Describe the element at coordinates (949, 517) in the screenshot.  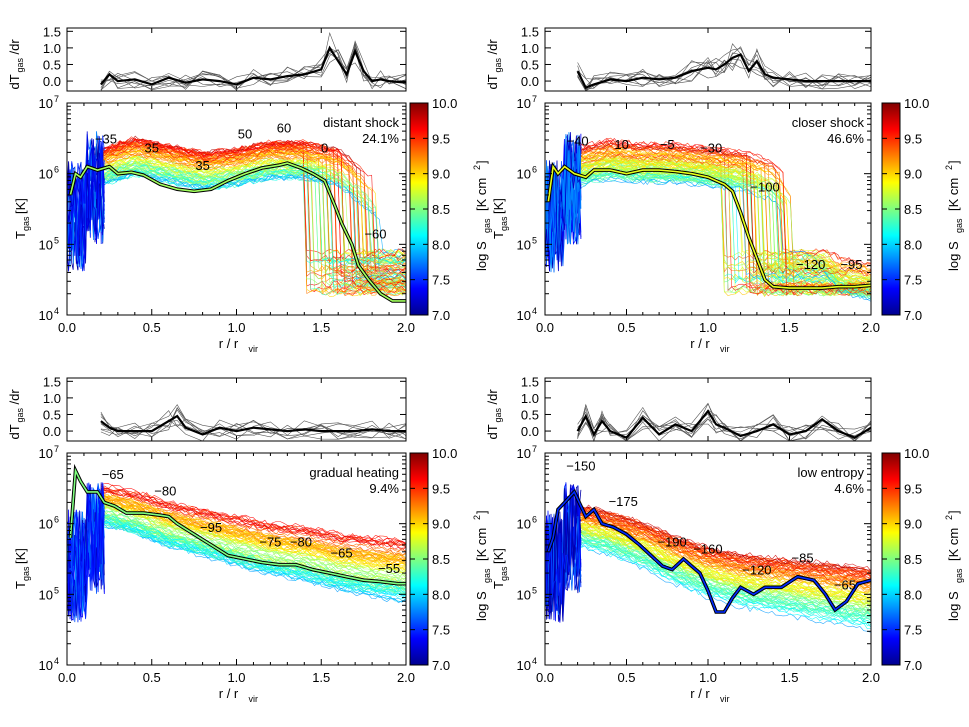
I see `colorbar-label-sup: 2` at that location.